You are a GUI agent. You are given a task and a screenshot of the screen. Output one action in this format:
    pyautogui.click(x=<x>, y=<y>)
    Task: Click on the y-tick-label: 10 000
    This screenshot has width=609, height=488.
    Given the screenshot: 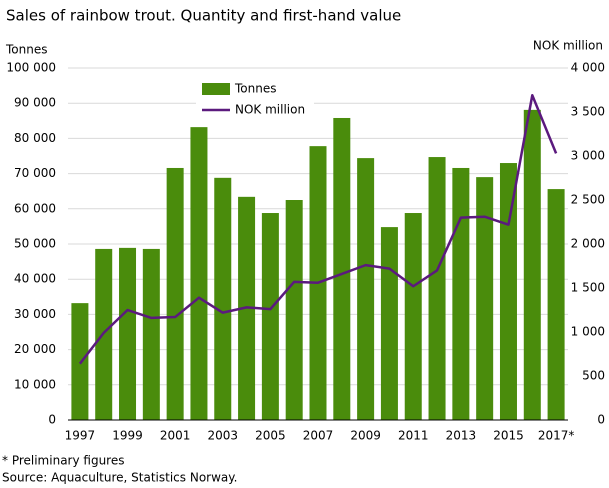 What is the action you would take?
    pyautogui.click(x=35, y=384)
    